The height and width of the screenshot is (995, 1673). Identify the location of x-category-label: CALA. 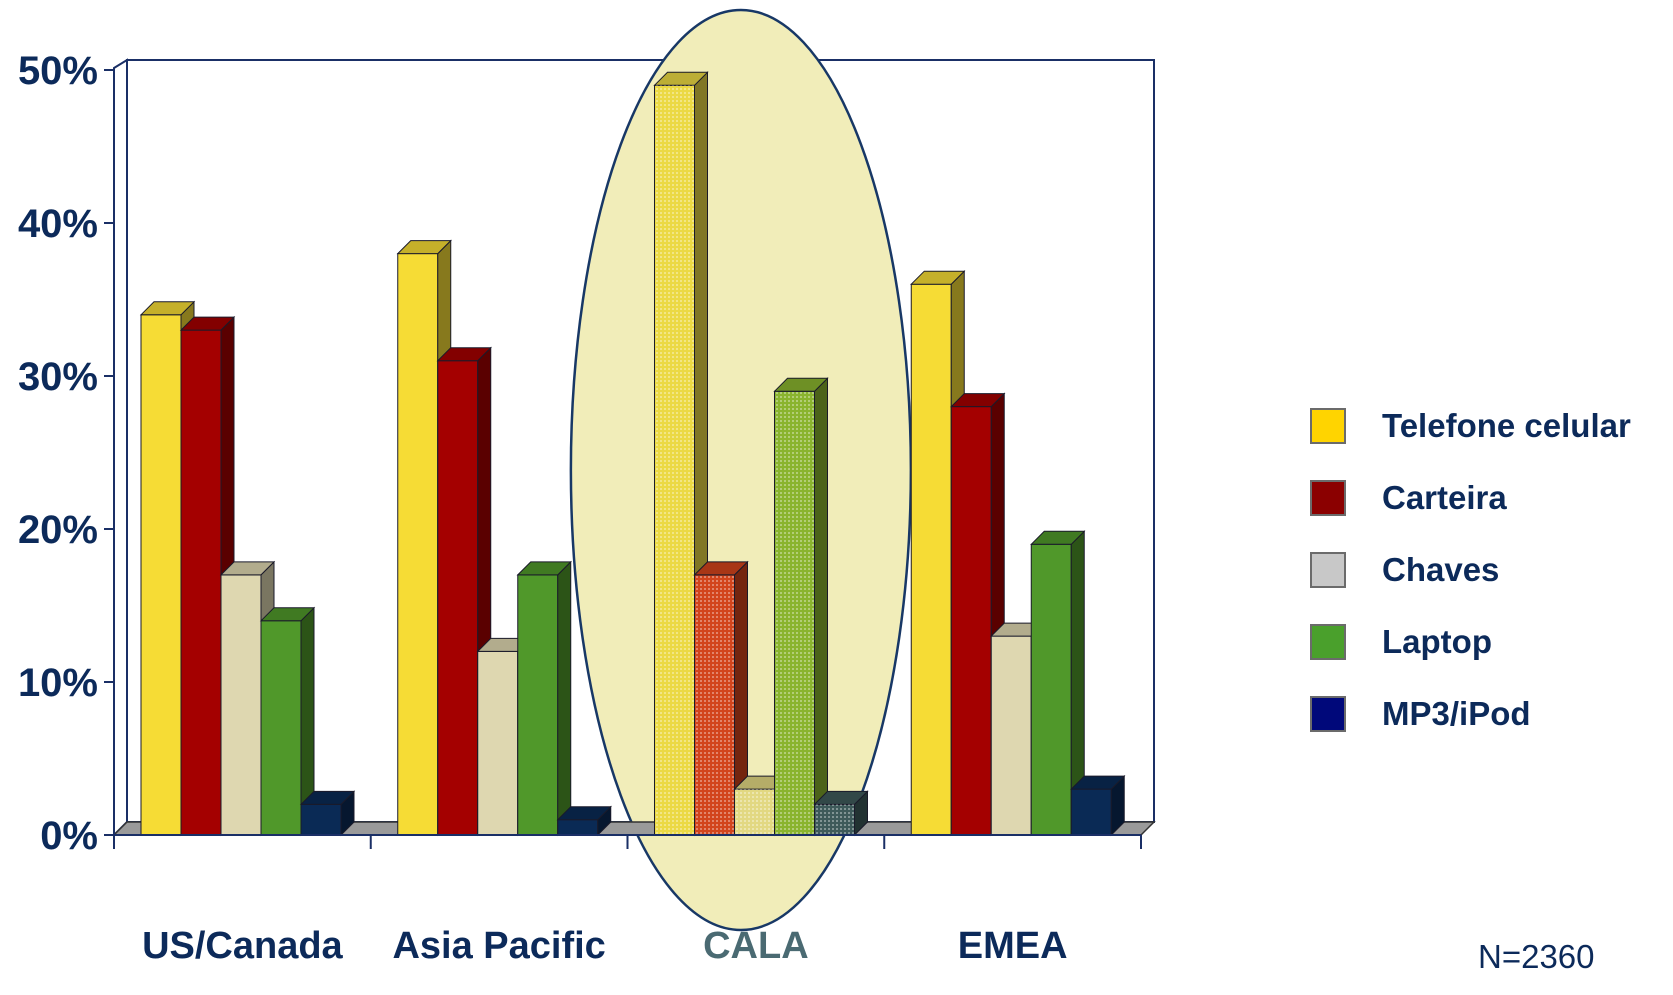
(756, 946).